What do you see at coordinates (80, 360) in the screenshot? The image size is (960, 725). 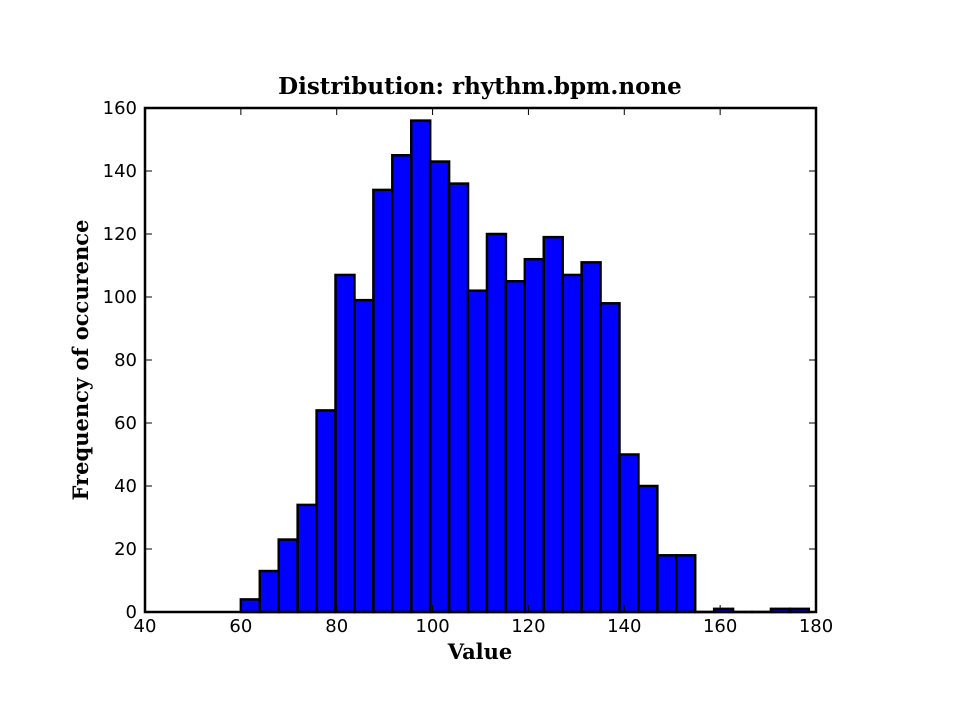 I see `y-axis-label: Frequency of occurence` at bounding box center [80, 360].